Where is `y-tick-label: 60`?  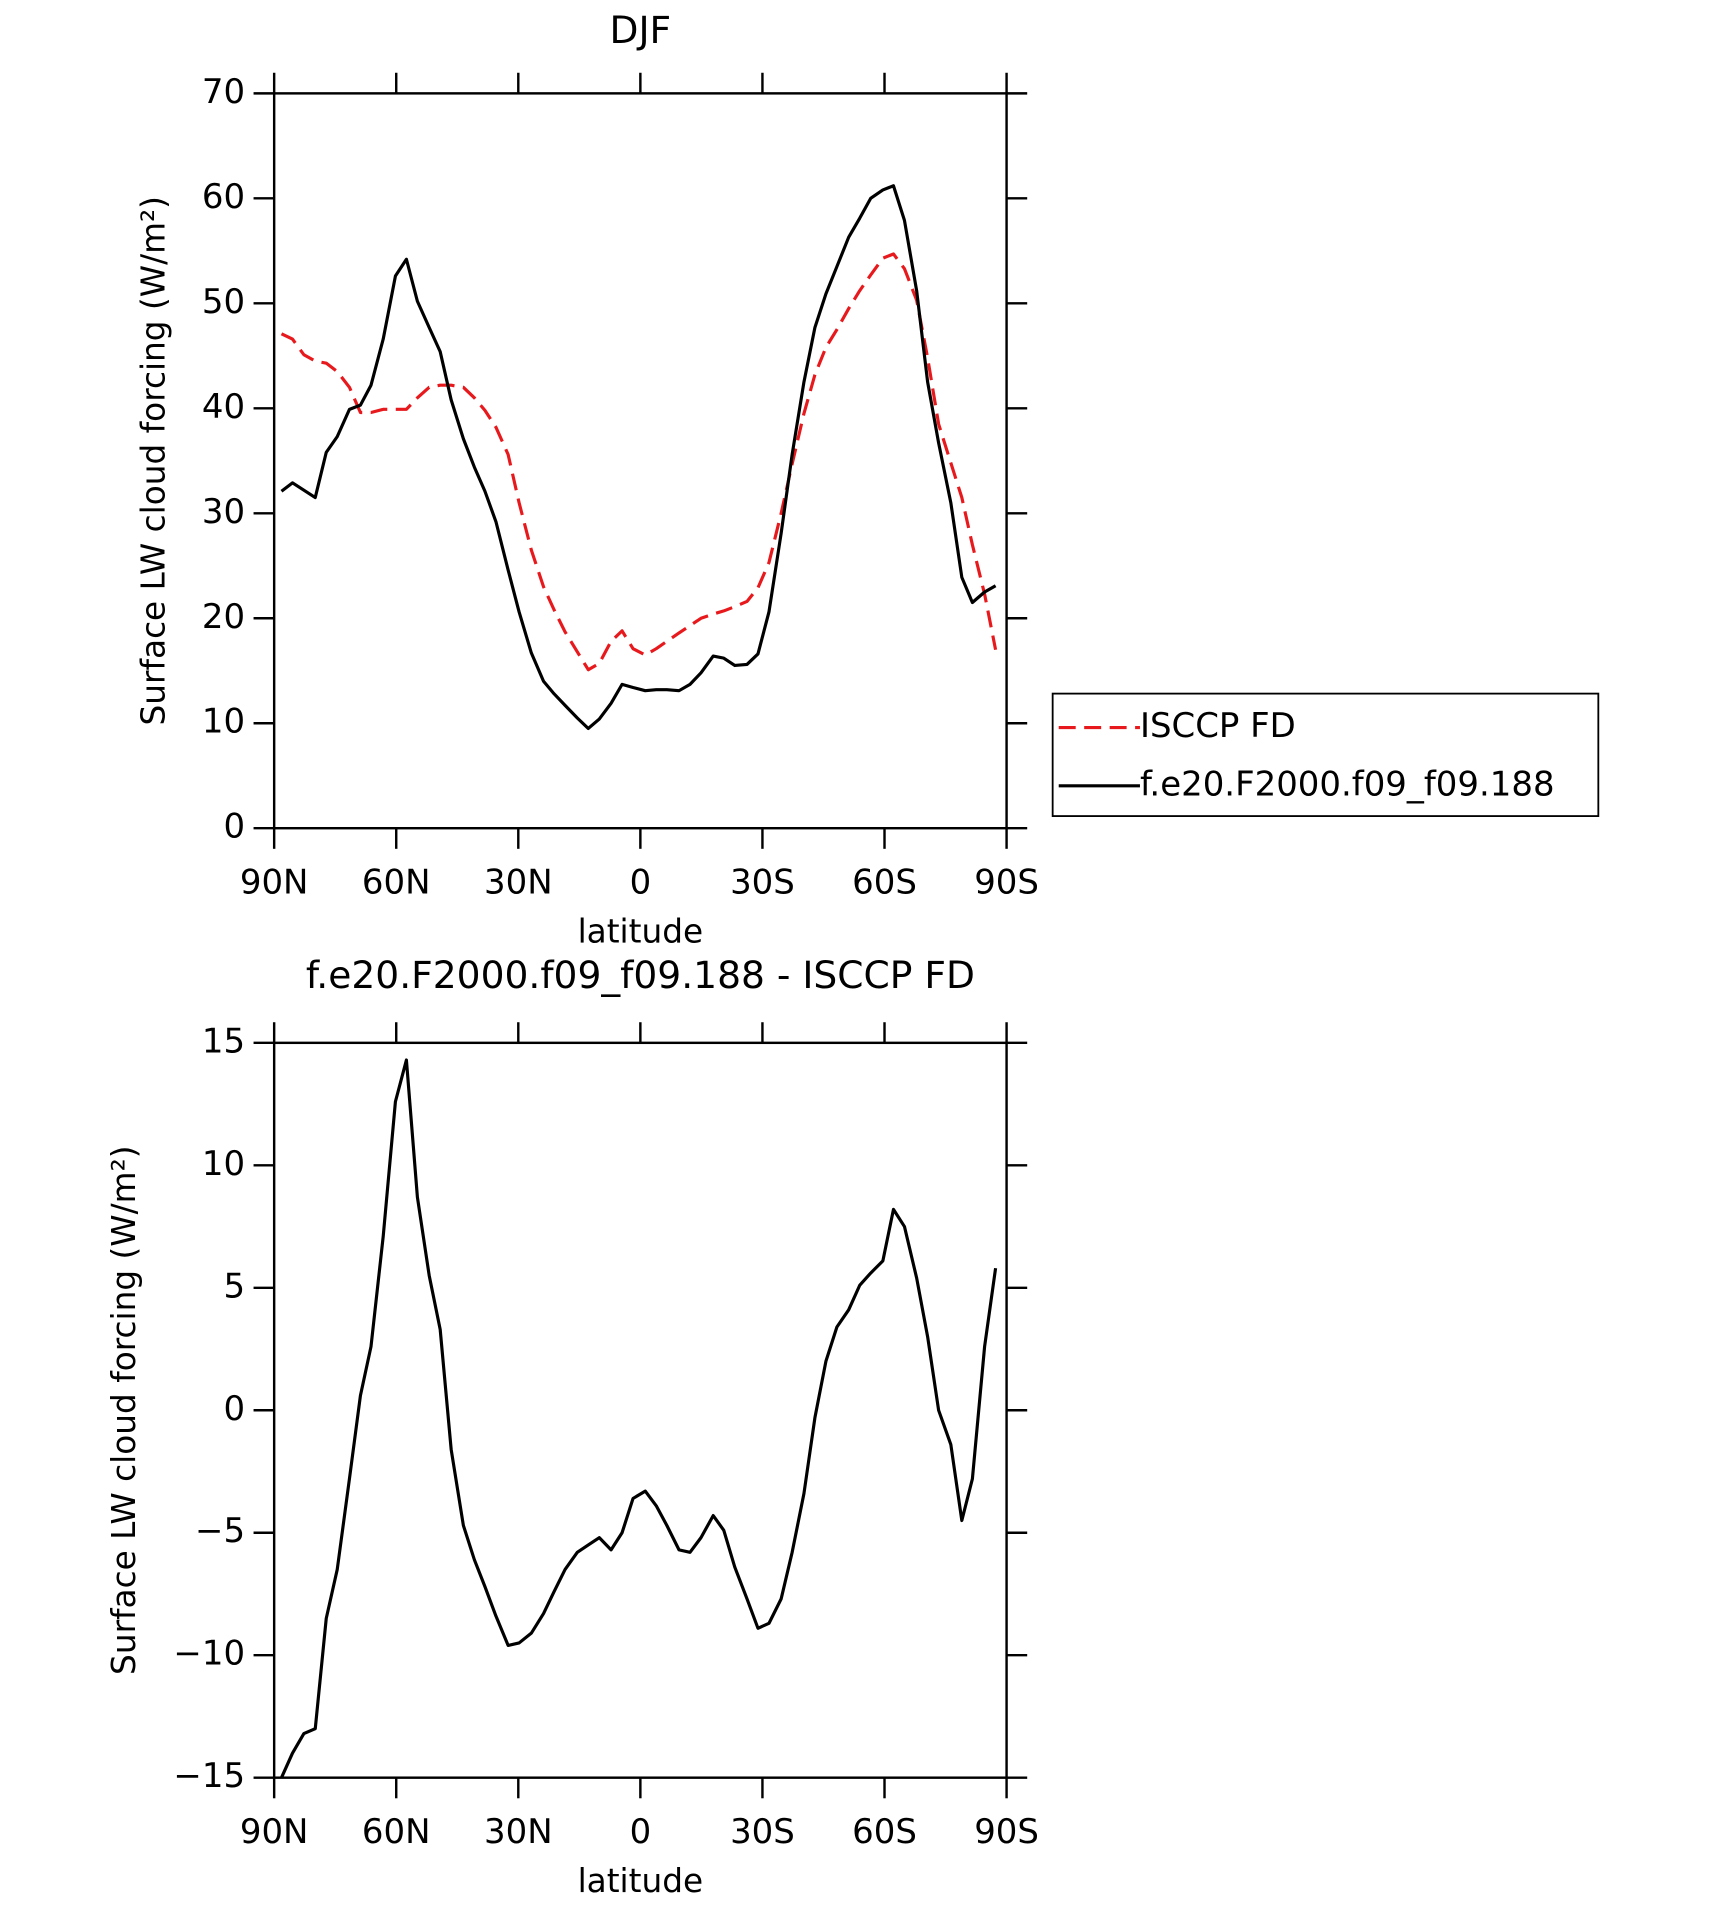
y-tick-label: 60 is located at coordinates (223, 197).